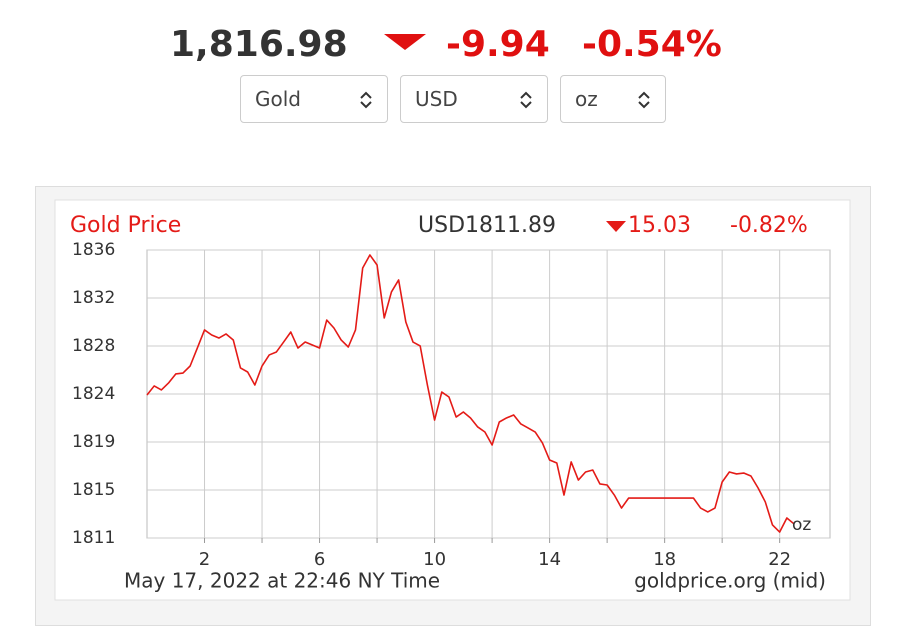 The image size is (906, 626). Describe the element at coordinates (314, 99) in the screenshot. I see `metal-select: Gold` at that location.